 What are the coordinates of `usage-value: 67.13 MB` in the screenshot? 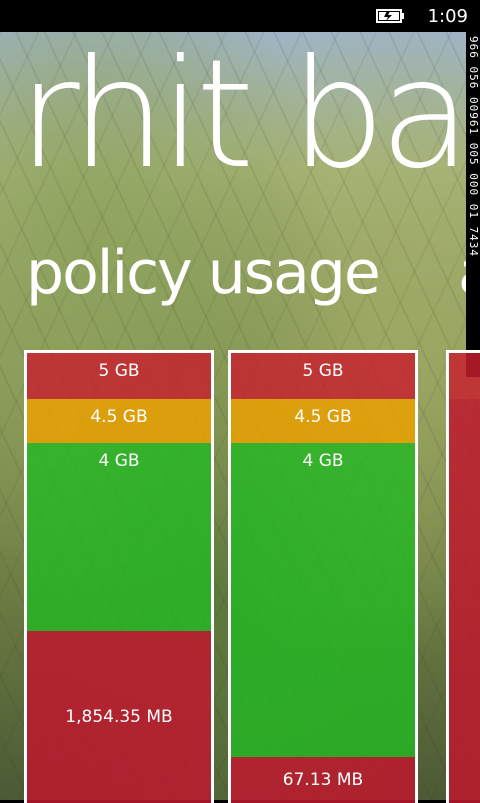 It's located at (323, 780).